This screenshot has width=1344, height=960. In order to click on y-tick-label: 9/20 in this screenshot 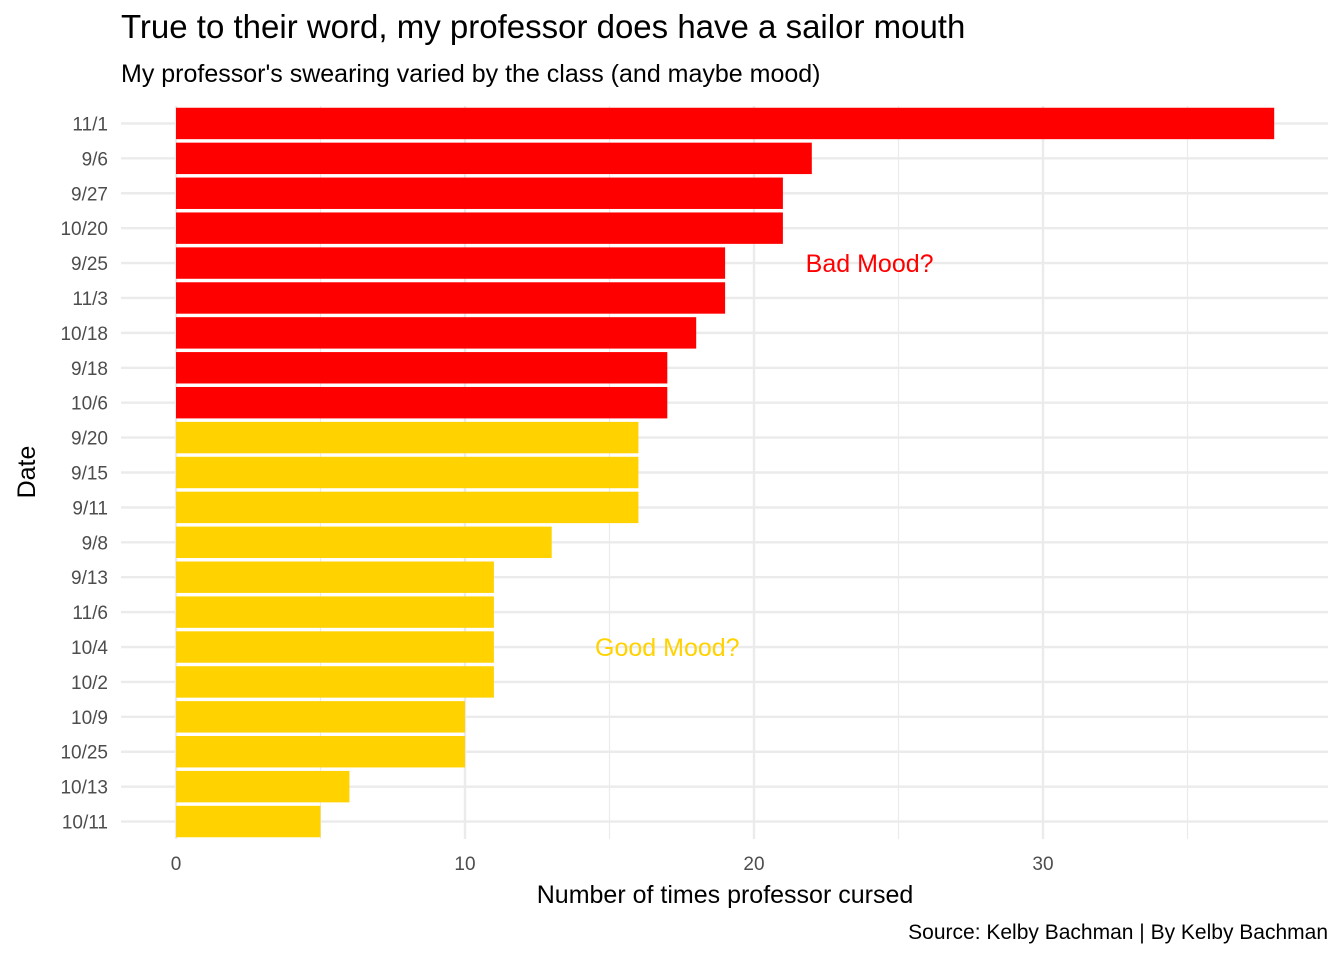, I will do `click(89, 439)`.